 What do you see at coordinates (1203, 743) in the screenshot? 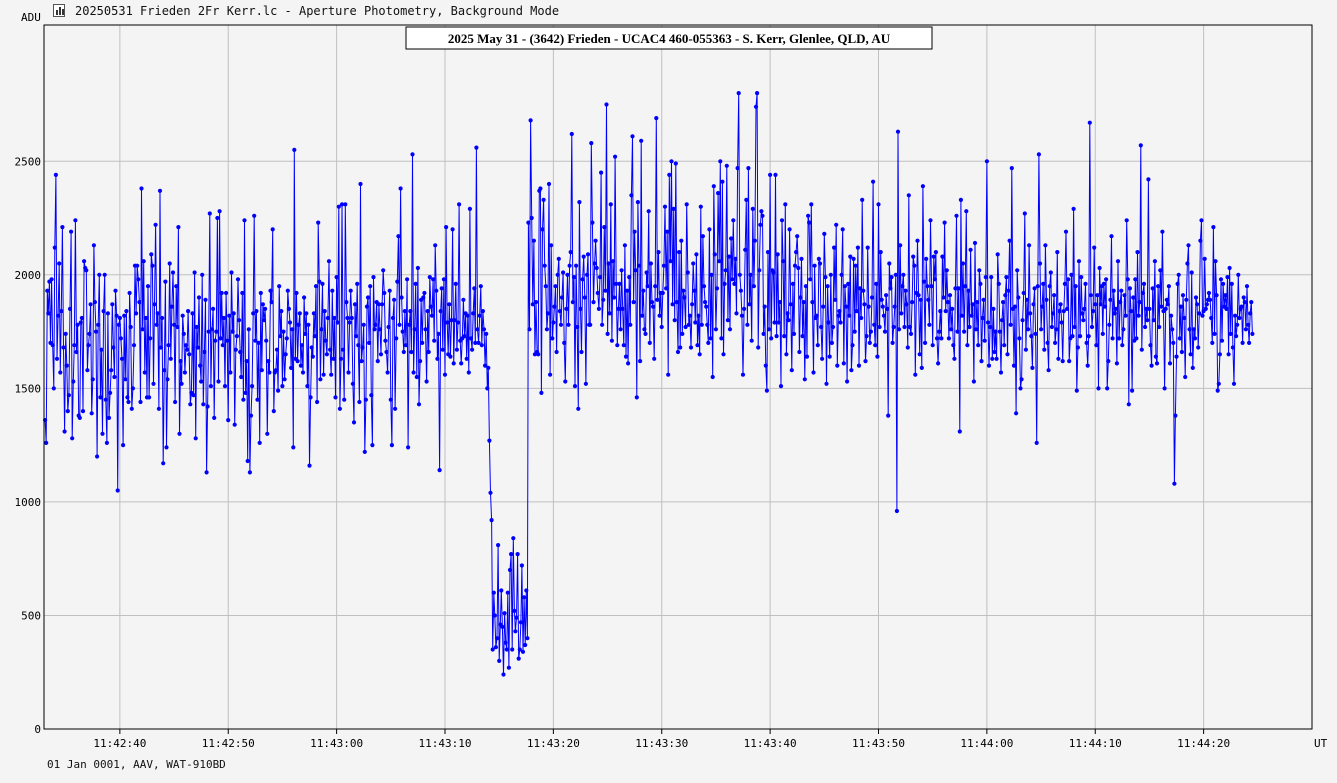
I see `x-tick-label: 11:44:20` at bounding box center [1203, 743].